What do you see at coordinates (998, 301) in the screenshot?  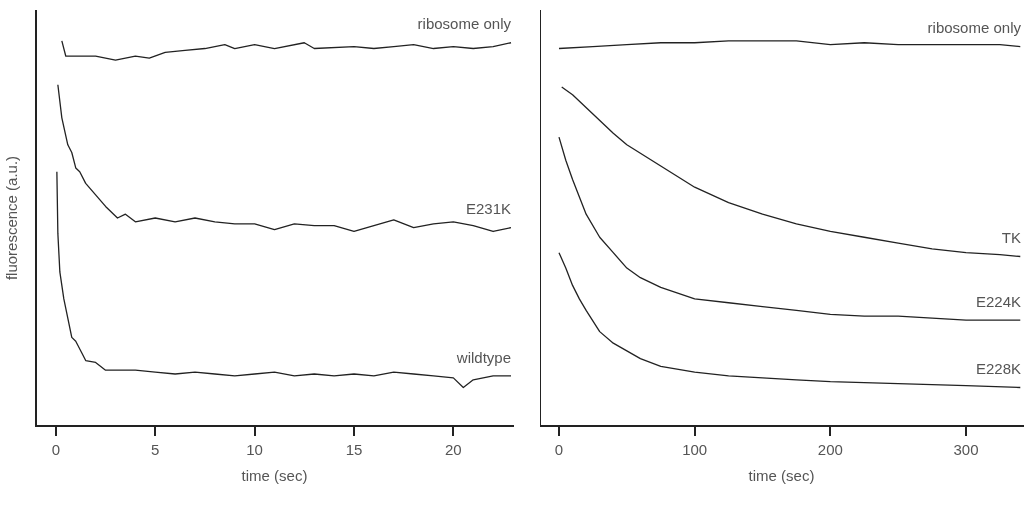 I see `series-label: E224K` at bounding box center [998, 301].